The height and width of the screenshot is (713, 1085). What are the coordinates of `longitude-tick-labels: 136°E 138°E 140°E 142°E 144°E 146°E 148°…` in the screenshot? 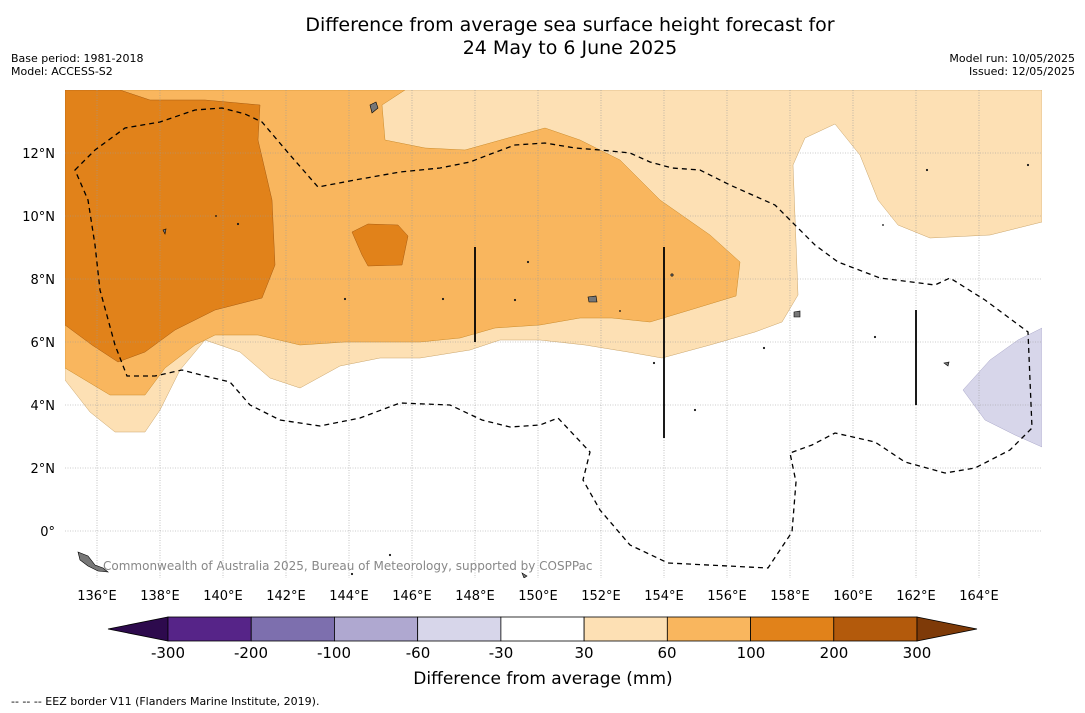 It's located at (538, 596).